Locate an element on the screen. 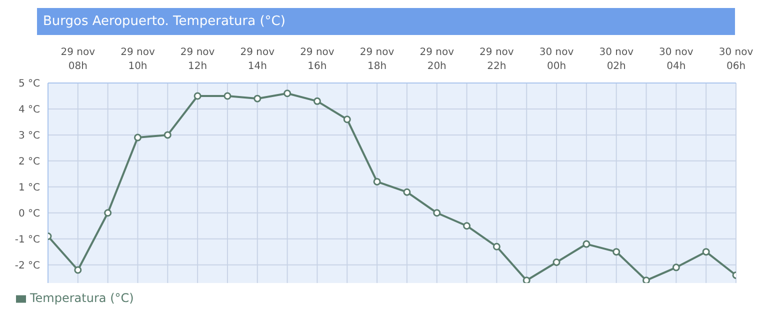 Image resolution: width=768 pixels, height=320 pixels. y-tick-label: 5 °C is located at coordinates (29, 84).